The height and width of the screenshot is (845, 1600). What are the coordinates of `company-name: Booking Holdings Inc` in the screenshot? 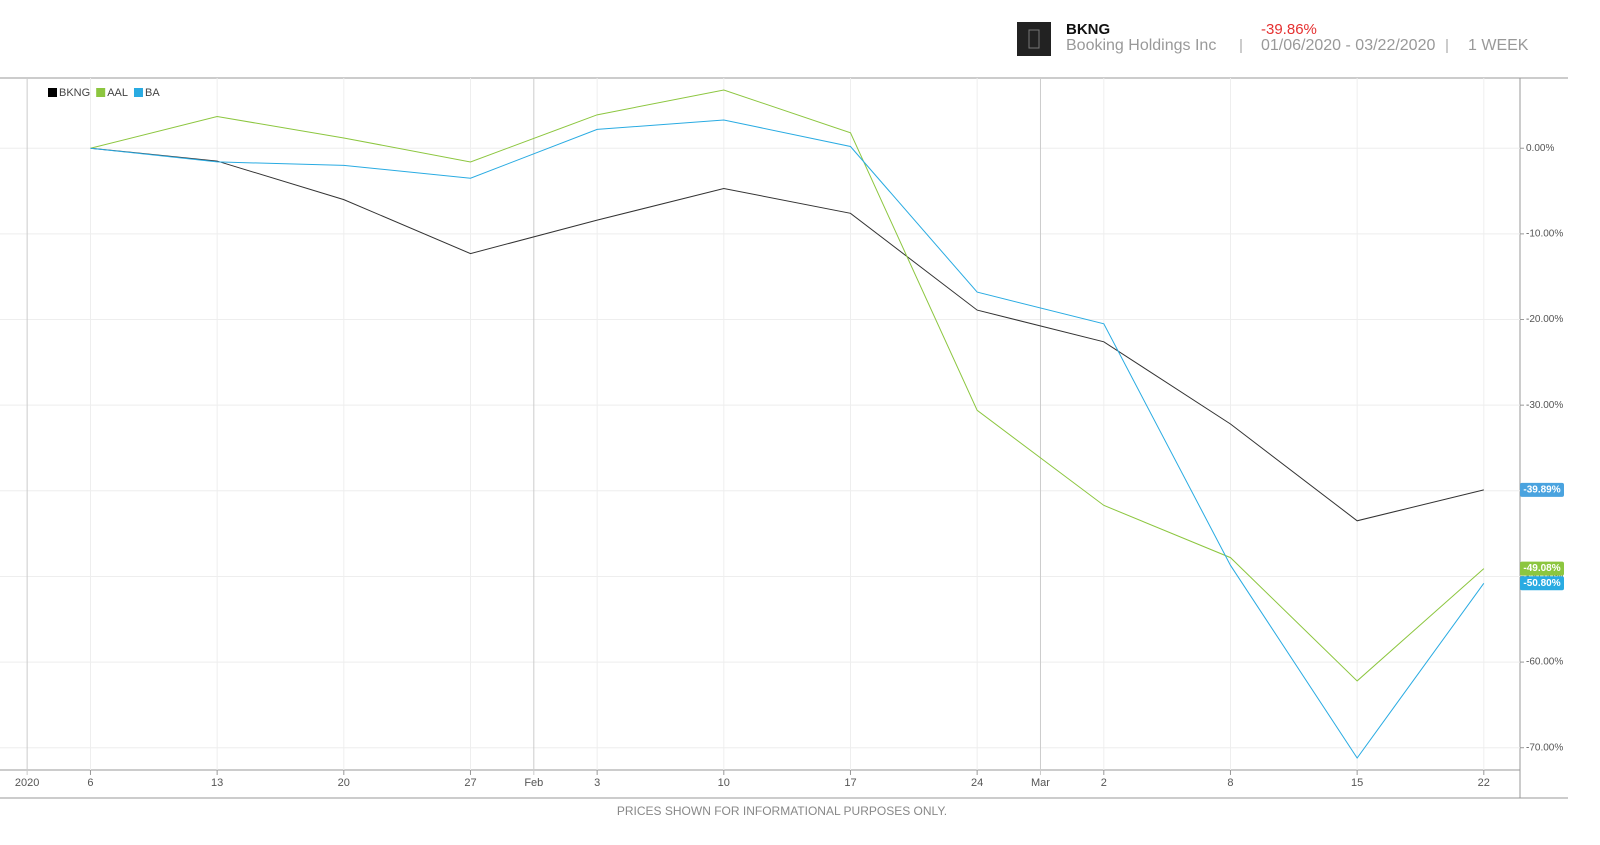 It's located at (1141, 45).